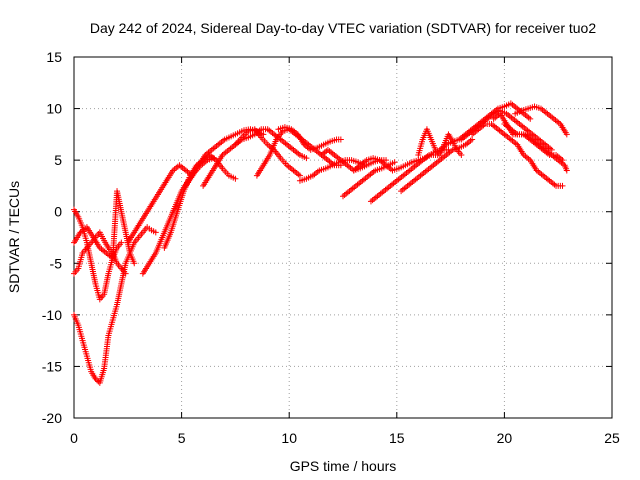 The width and height of the screenshot is (640, 480). What do you see at coordinates (58, 212) in the screenshot?
I see `y-tick-label: 0` at bounding box center [58, 212].